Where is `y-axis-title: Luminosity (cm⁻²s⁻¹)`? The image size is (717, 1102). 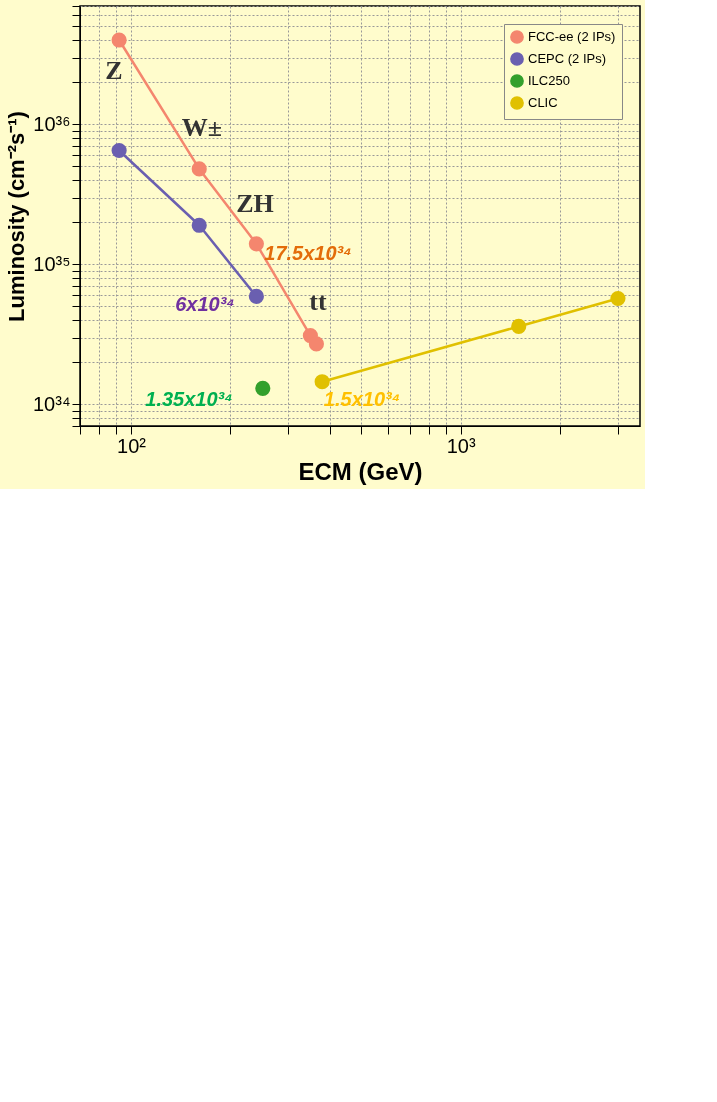
y-axis-title: Luminosity (cm⁻²s⁻¹) is located at coordinates (16, 216).